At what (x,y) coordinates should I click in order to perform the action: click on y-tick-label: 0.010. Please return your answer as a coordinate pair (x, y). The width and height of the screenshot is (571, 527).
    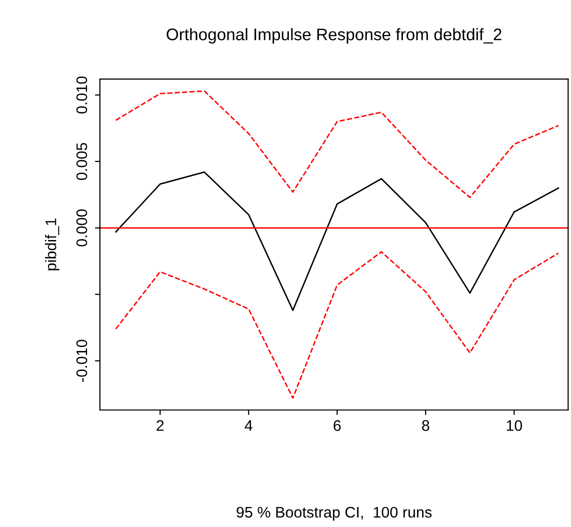
    Looking at the image, I should click on (82, 95).